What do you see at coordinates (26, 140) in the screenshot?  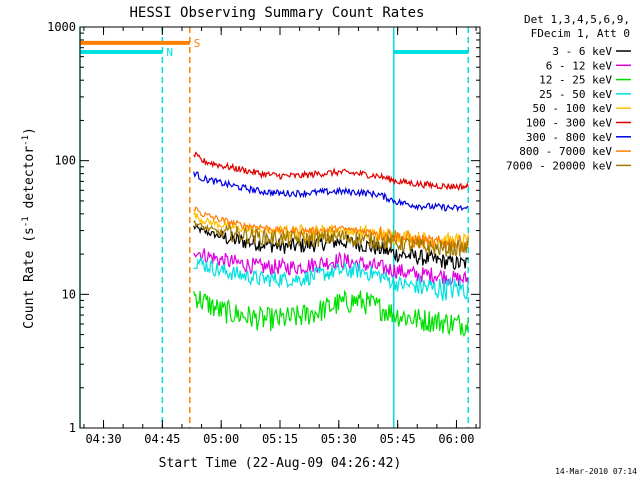 I see `y-axis-label-sup2: -1` at bounding box center [26, 140].